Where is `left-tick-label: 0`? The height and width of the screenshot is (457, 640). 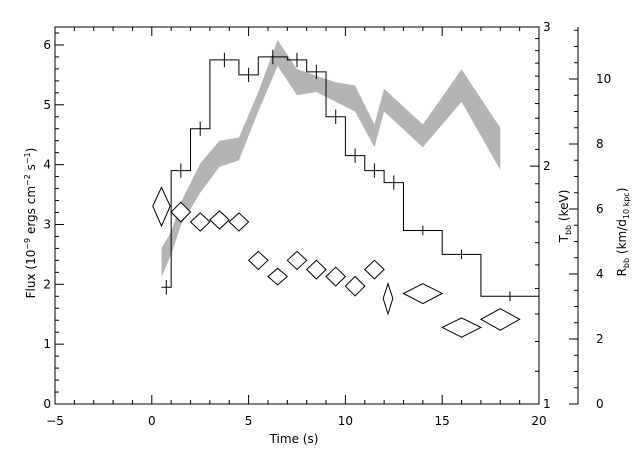 left-tick-label: 0 is located at coordinates (47, 404).